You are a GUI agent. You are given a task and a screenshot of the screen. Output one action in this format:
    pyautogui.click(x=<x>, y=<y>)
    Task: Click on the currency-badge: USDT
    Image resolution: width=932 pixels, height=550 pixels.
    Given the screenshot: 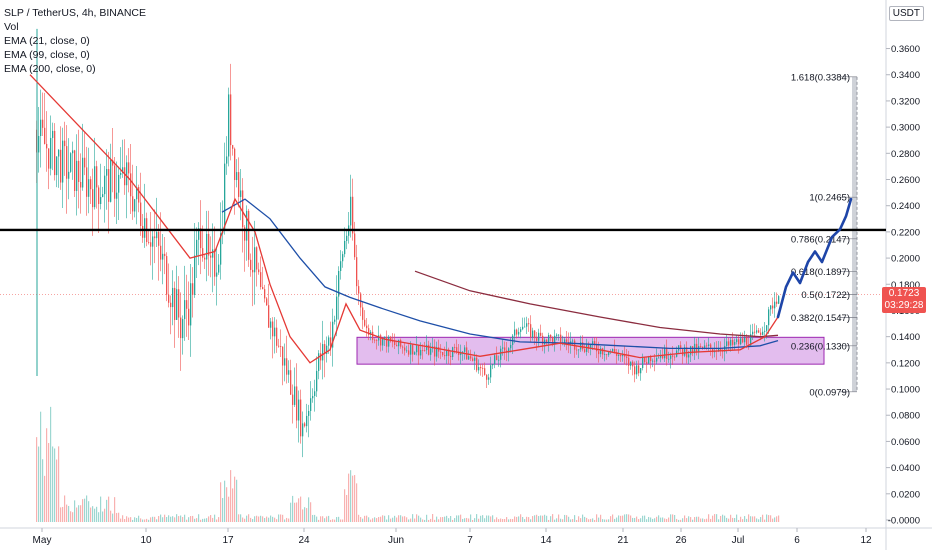 What is the action you would take?
    pyautogui.click(x=906, y=13)
    